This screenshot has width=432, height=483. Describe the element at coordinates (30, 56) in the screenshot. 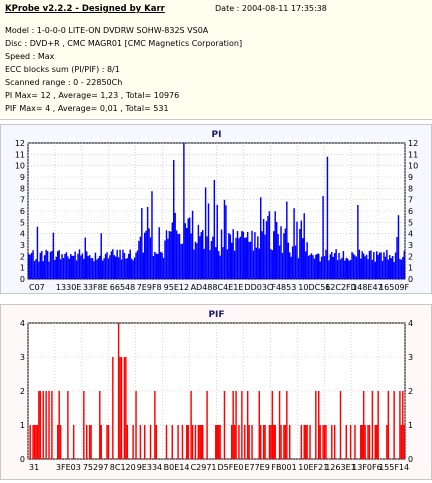

I see `info-speed: Speed : Max` at that location.